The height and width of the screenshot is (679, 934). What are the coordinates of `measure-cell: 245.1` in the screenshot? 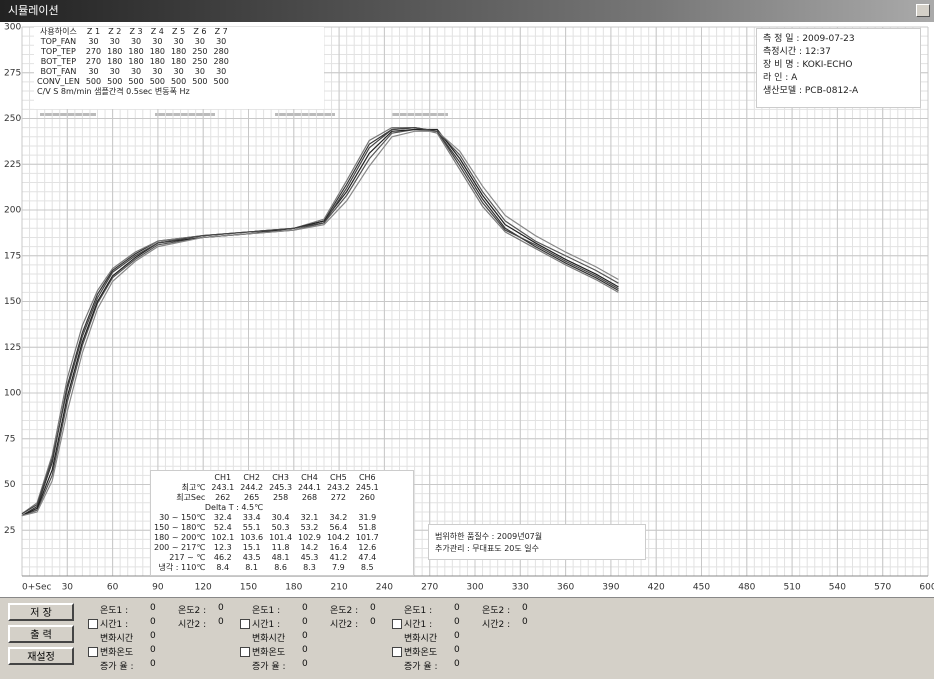 It's located at (367, 487).